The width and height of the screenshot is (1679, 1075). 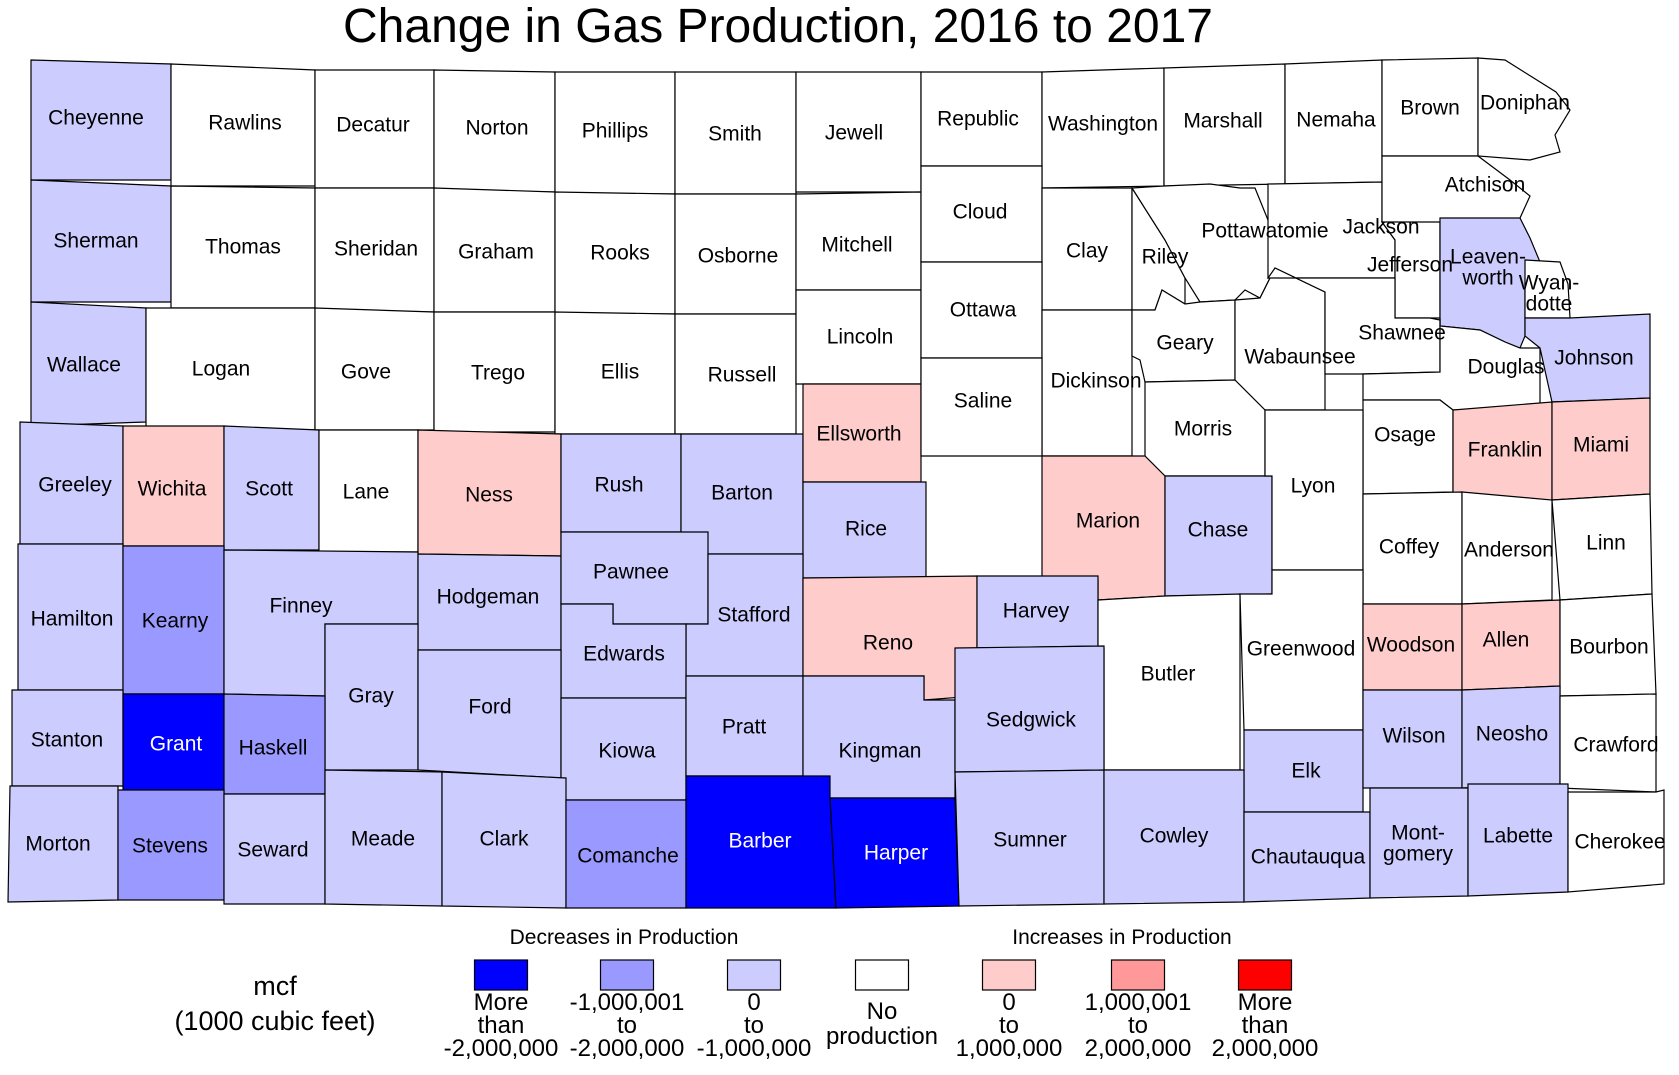 What do you see at coordinates (753, 1002) in the screenshot?
I see `legend-label-dec-small: 0` at bounding box center [753, 1002].